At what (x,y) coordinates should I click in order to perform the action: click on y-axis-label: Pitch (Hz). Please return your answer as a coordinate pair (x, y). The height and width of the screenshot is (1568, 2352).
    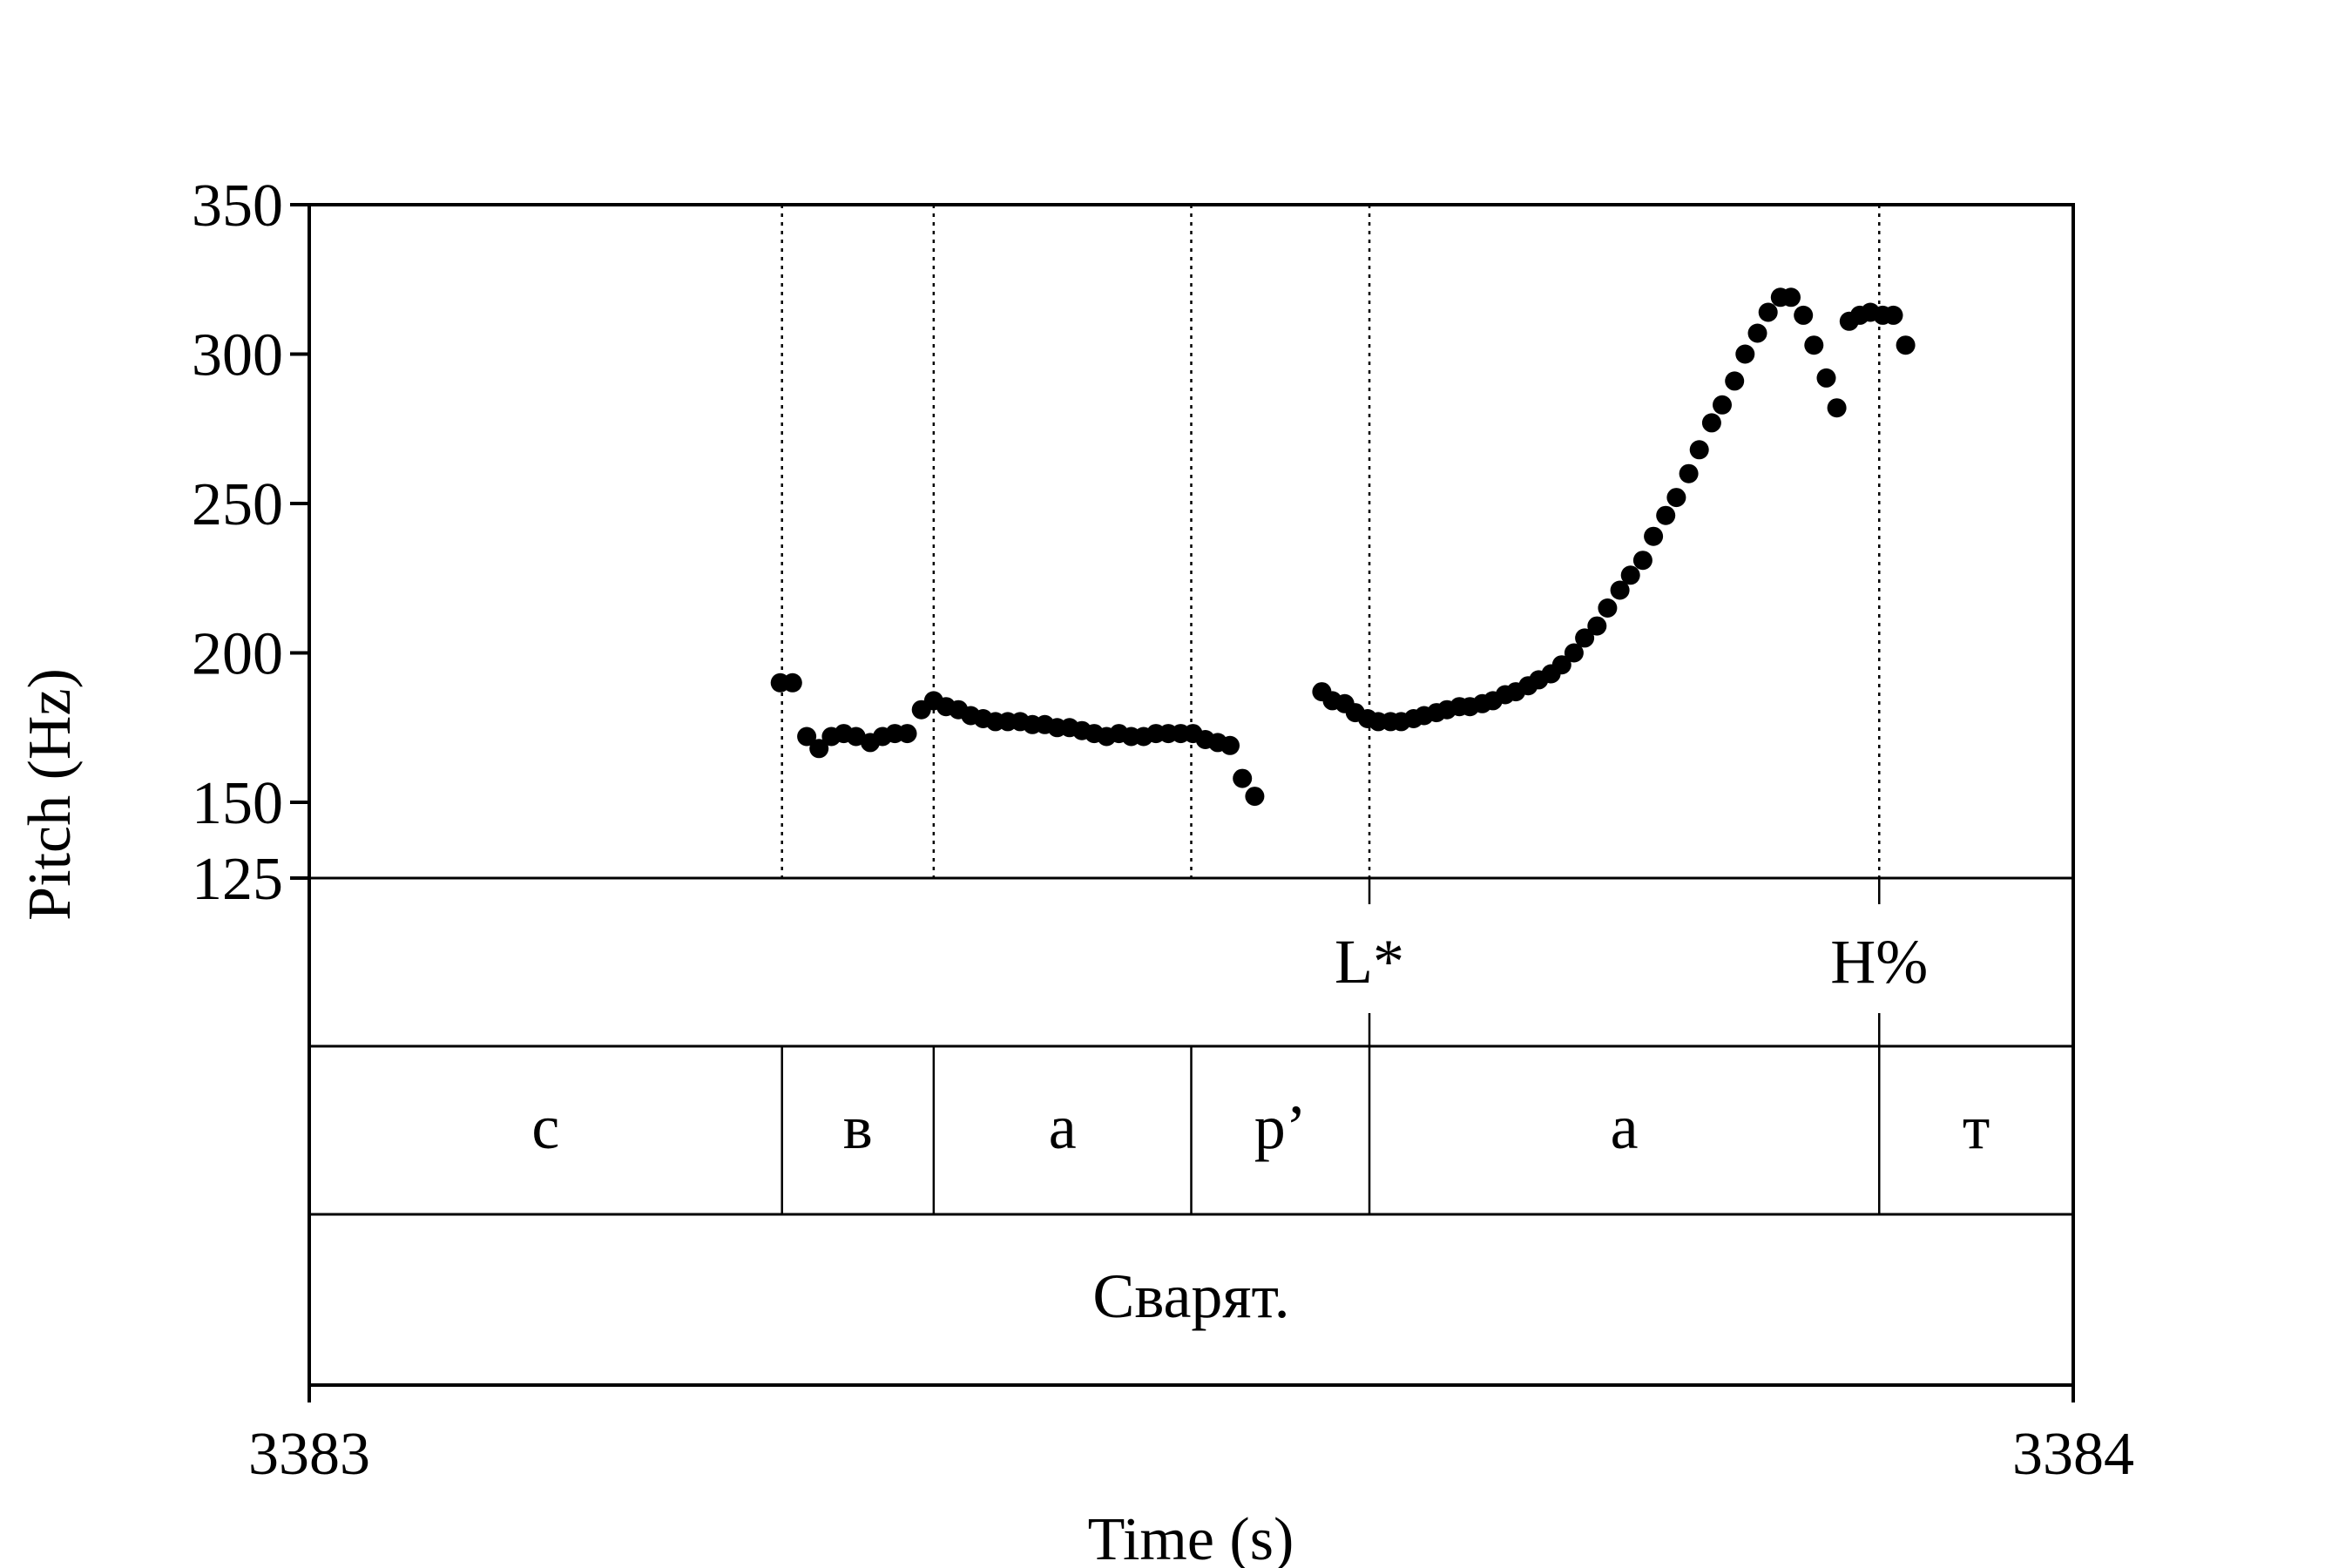
    Looking at the image, I should click on (50, 795).